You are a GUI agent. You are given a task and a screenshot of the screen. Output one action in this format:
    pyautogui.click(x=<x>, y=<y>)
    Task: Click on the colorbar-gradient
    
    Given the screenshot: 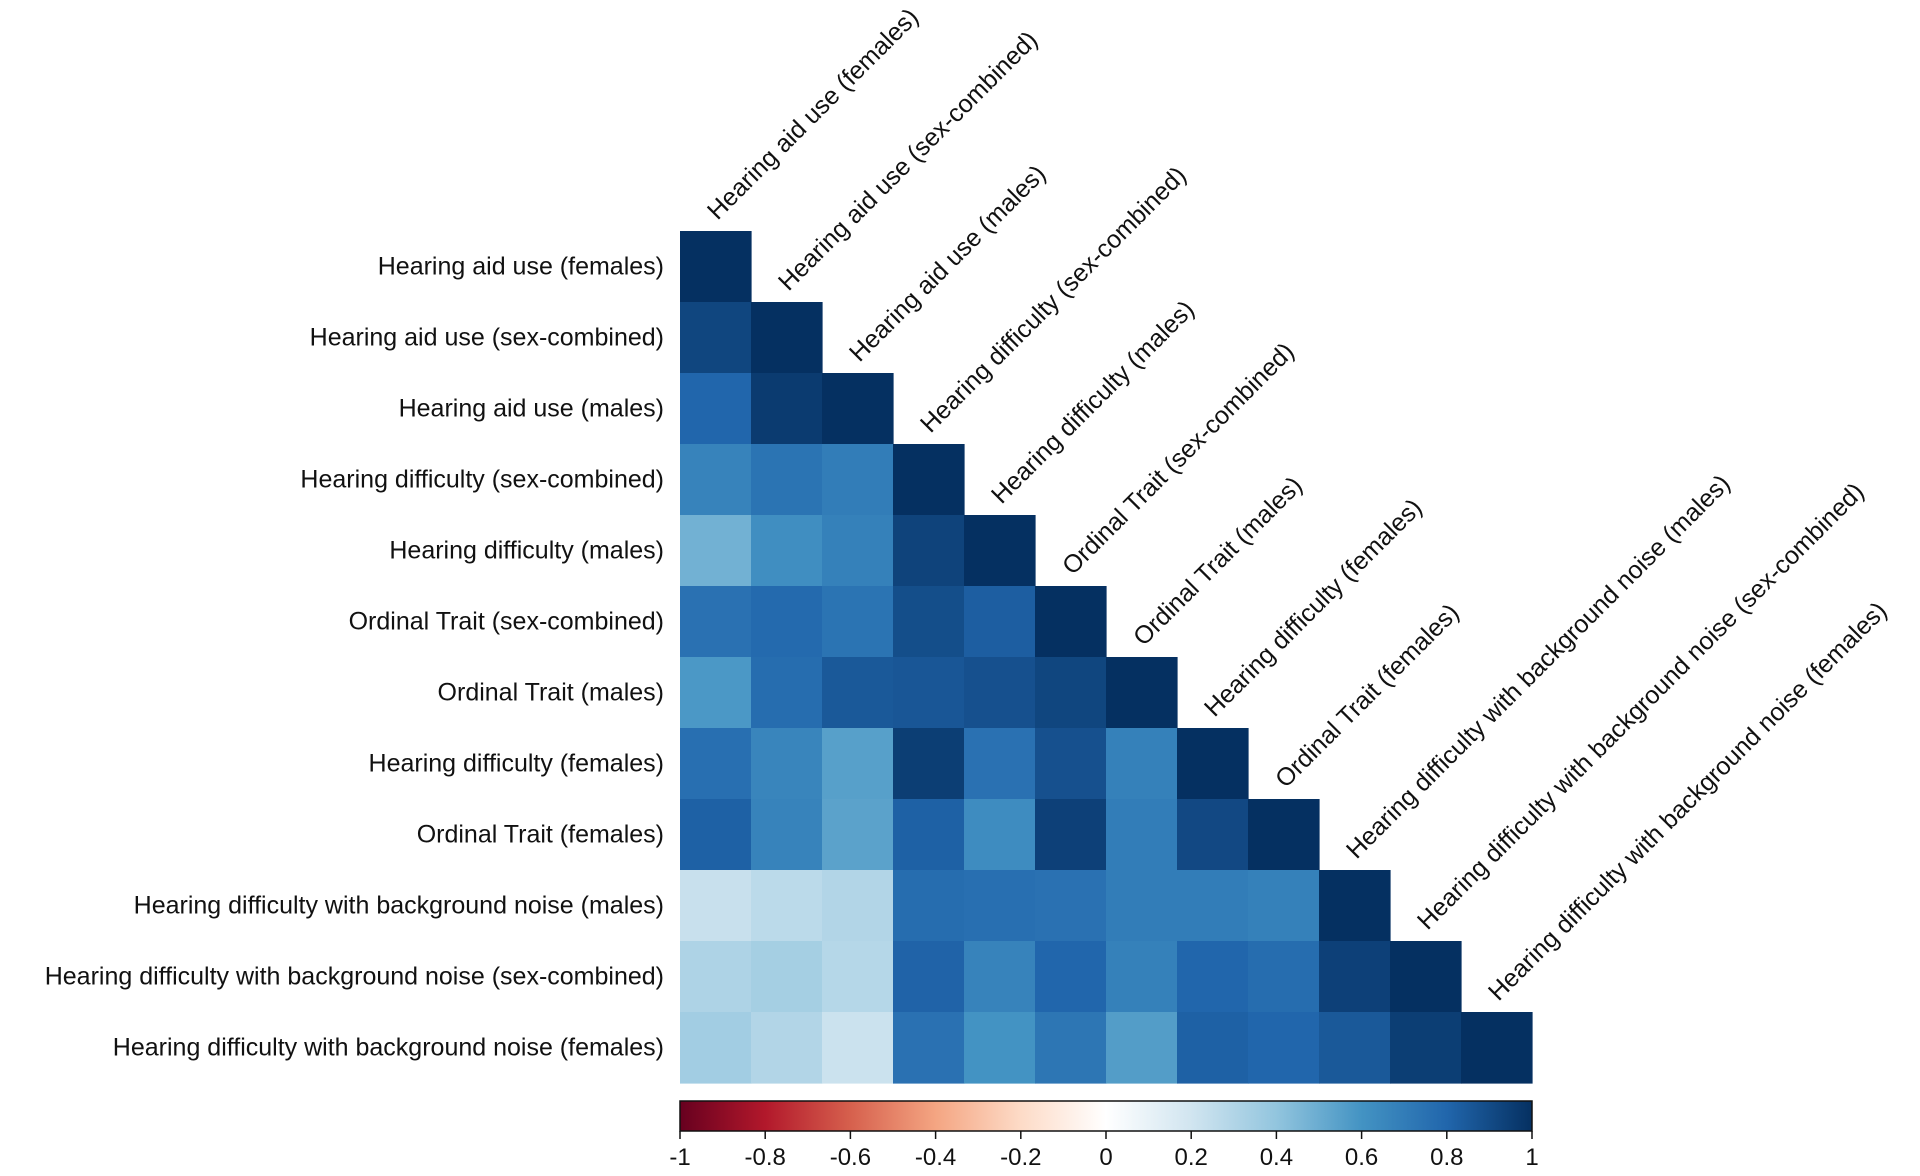 What is the action you would take?
    pyautogui.click(x=1106, y=1116)
    